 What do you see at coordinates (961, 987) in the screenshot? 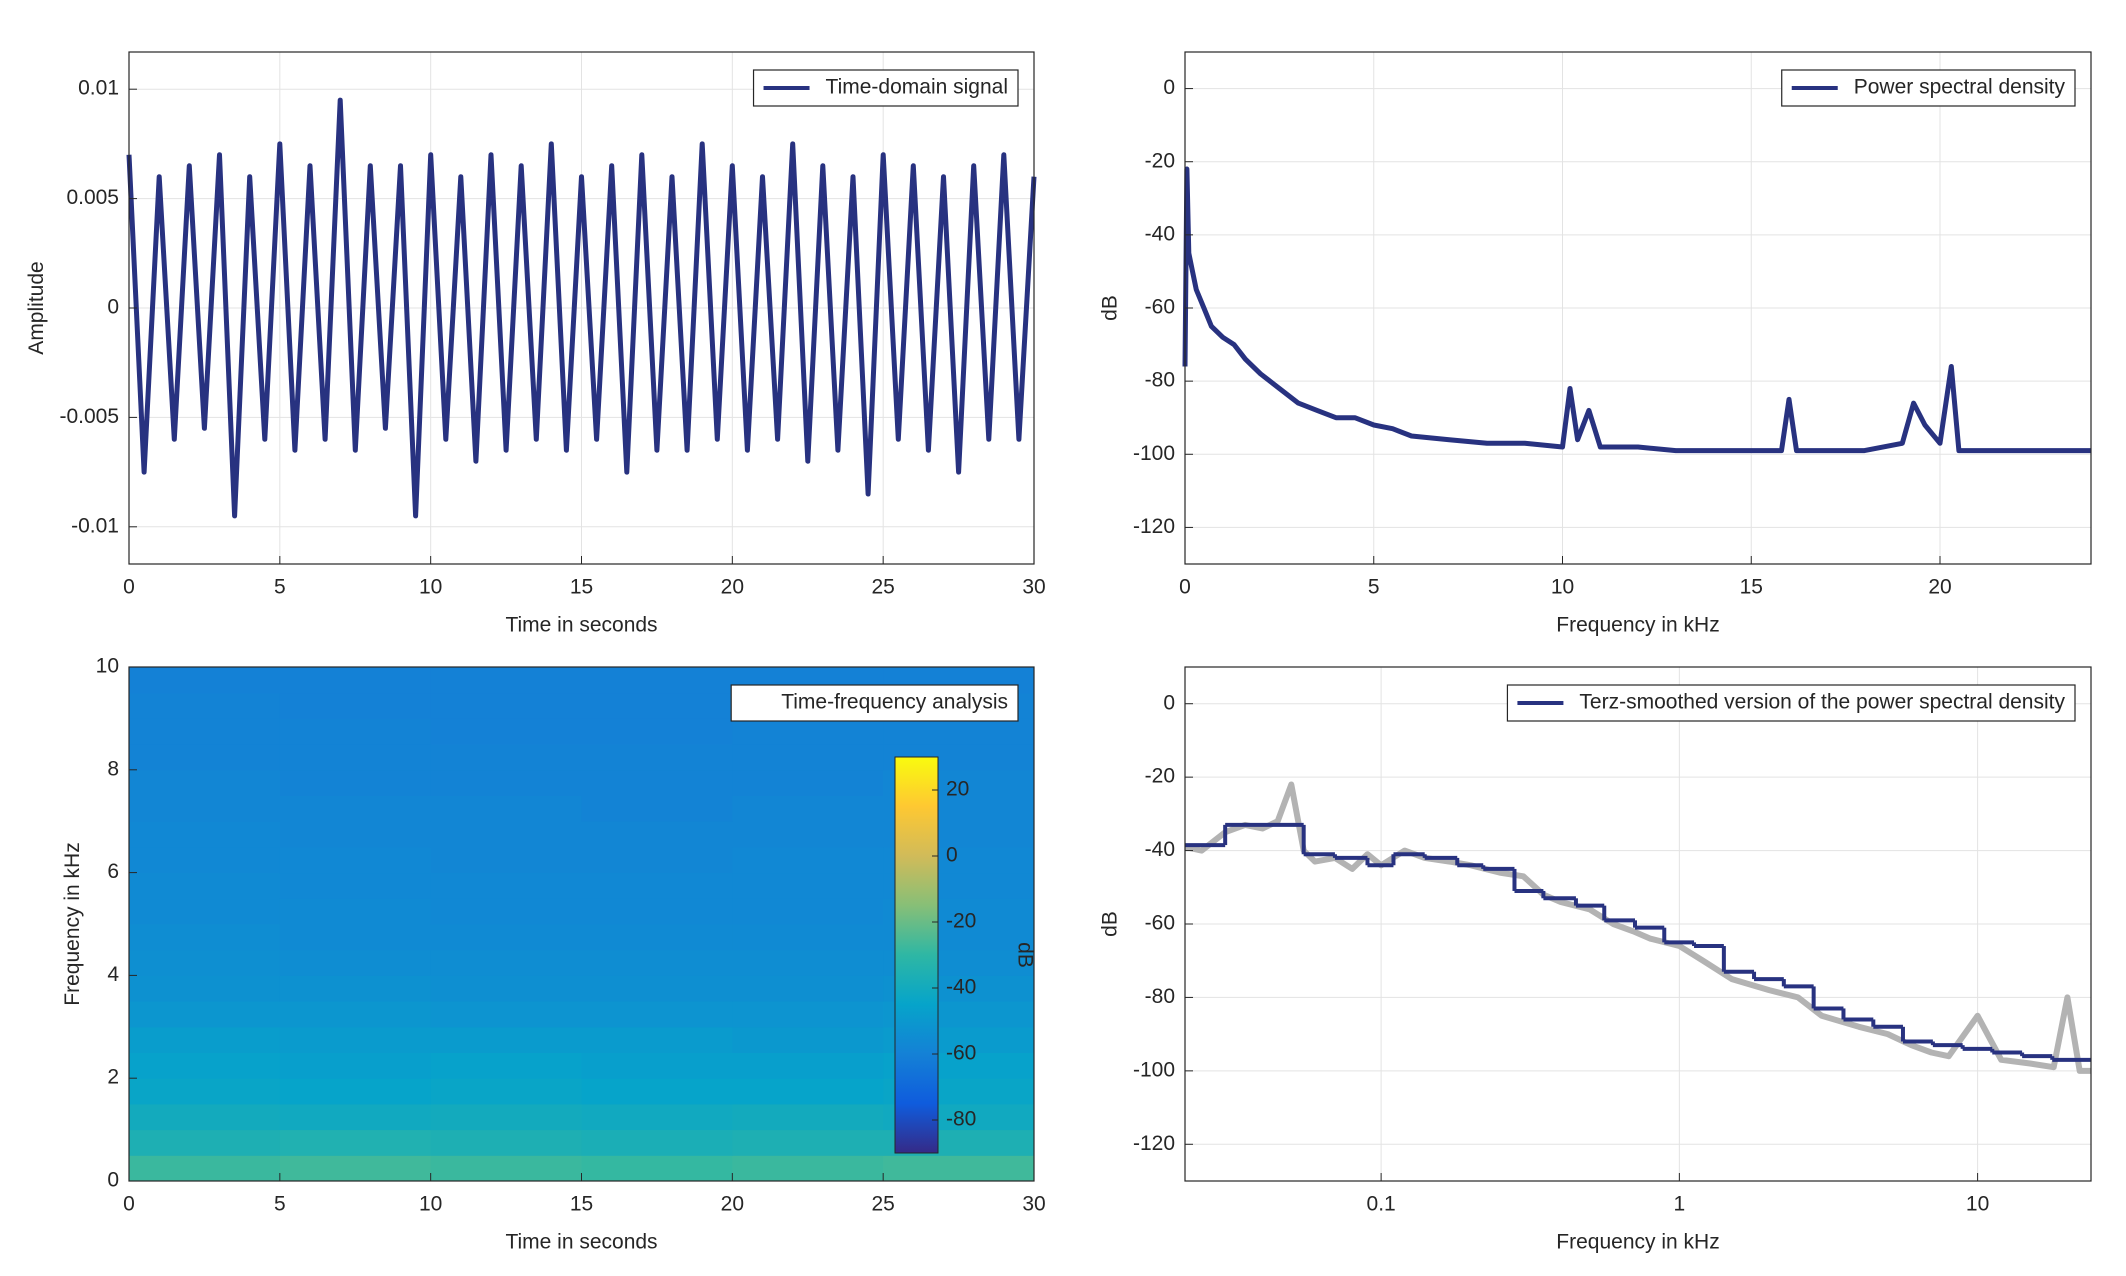
I see `colorbar-tick-label: -40` at bounding box center [961, 987].